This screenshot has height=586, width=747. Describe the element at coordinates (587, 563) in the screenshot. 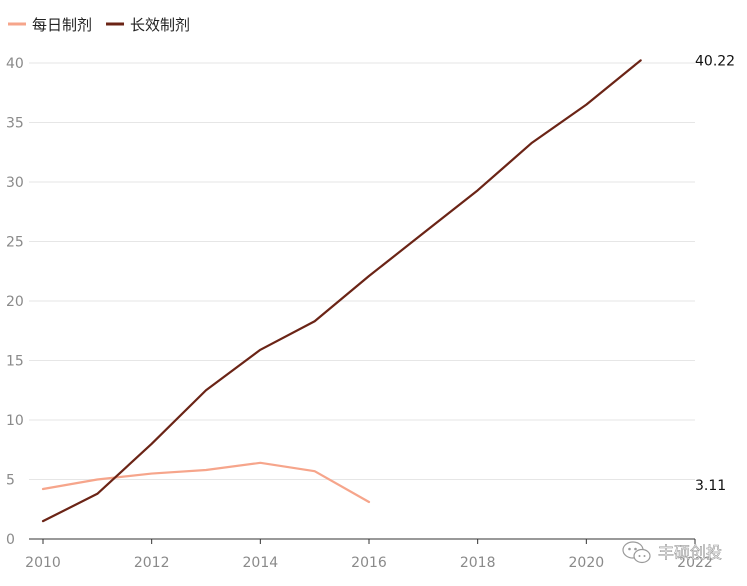

I see `x-tick-label: 2020` at that location.